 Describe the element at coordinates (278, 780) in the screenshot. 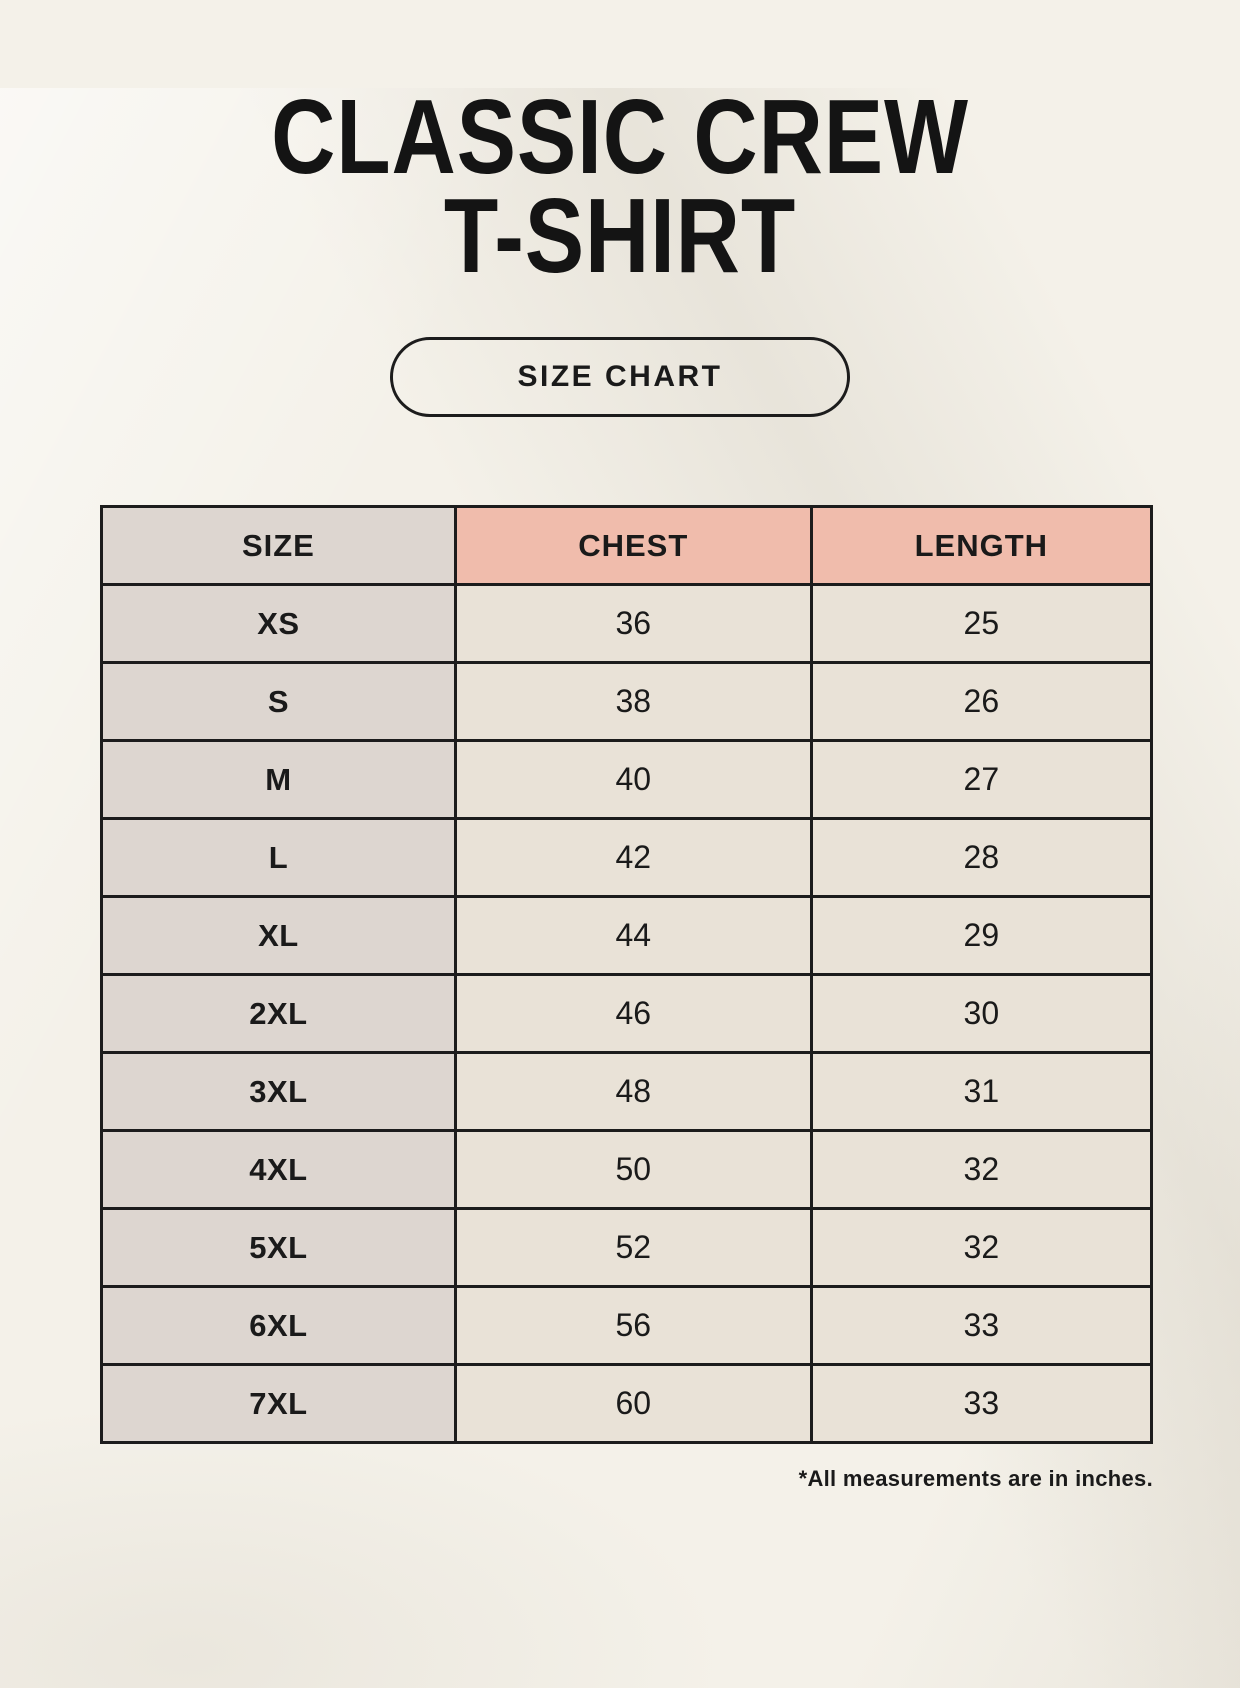

I see `size-label-cell: M` at that location.